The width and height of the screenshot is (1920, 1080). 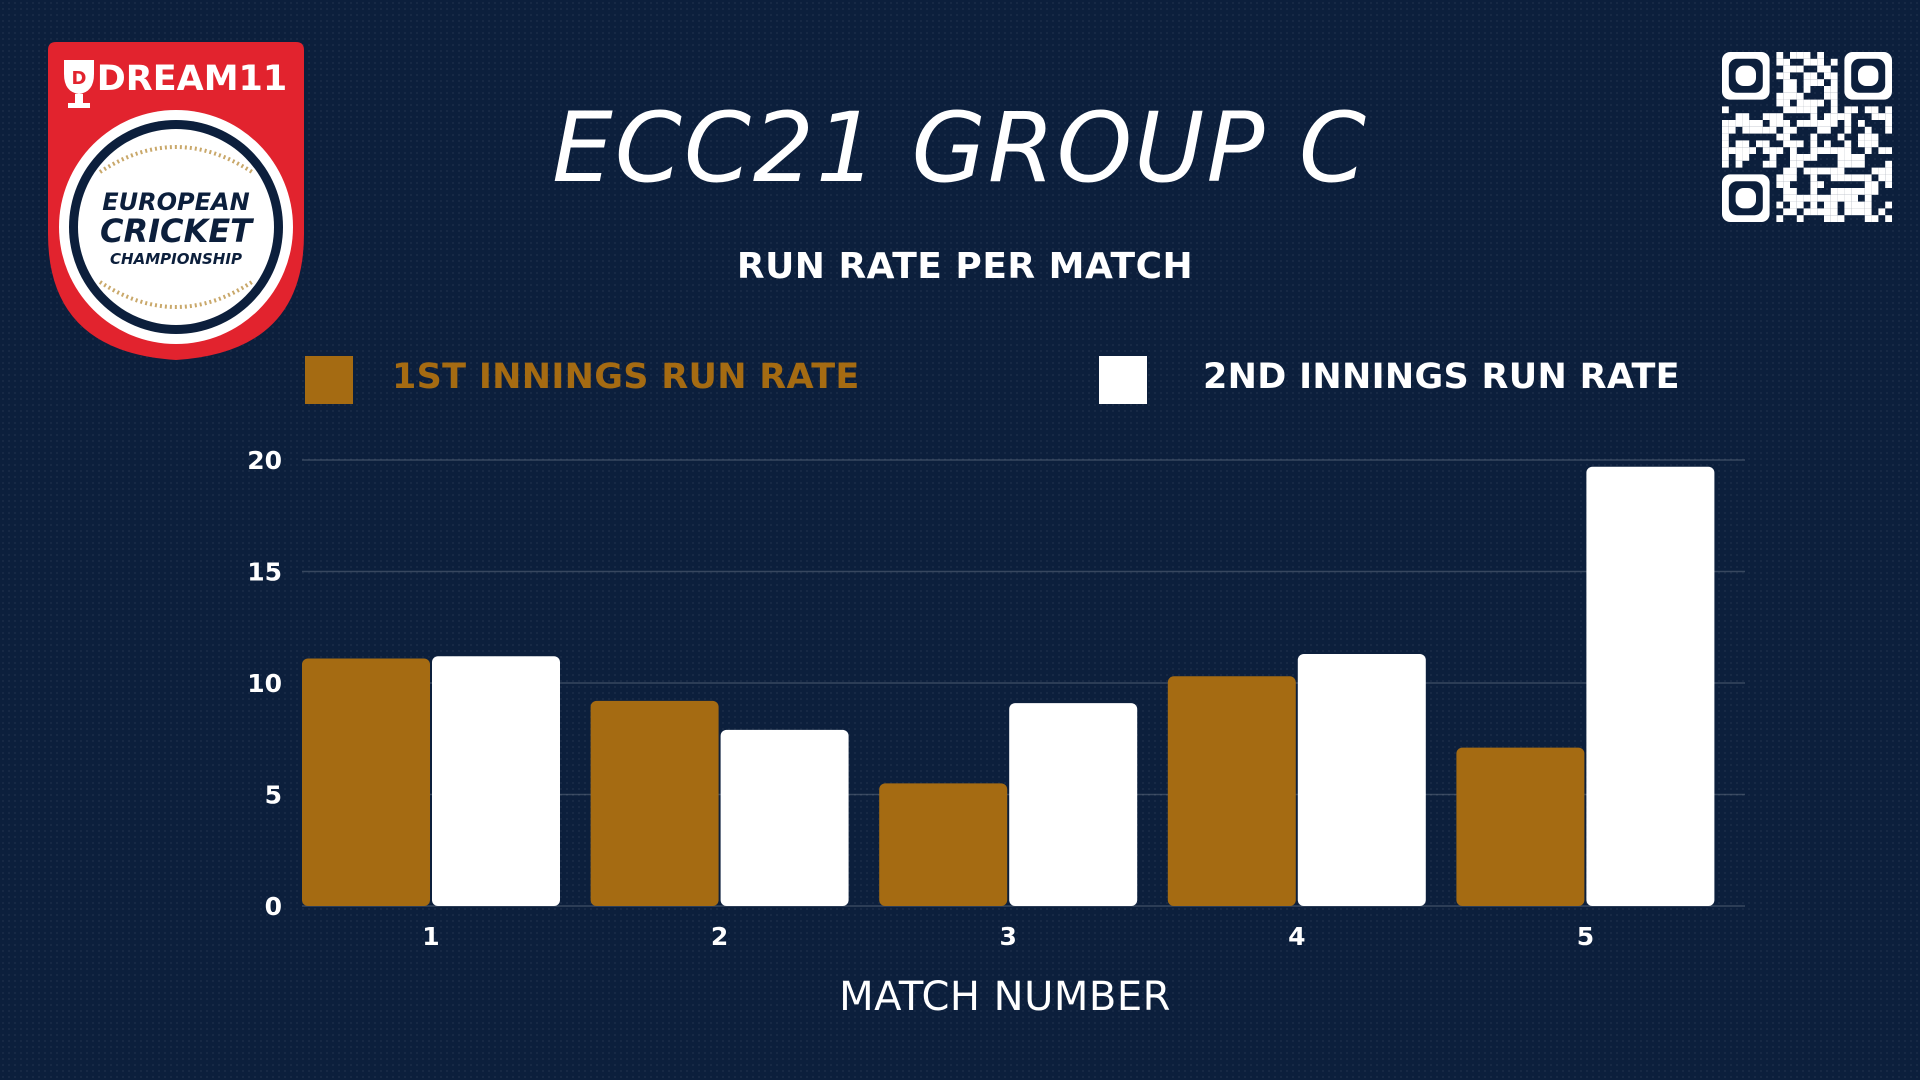 I want to click on page-title: ECC21 GROUP C, so click(x=960, y=148).